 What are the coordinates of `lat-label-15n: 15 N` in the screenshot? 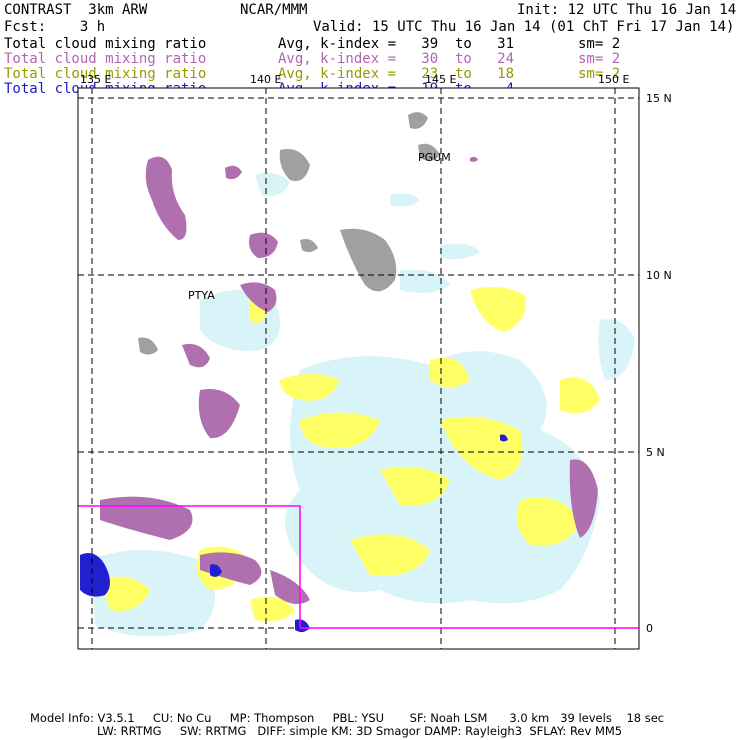 It's located at (659, 98).